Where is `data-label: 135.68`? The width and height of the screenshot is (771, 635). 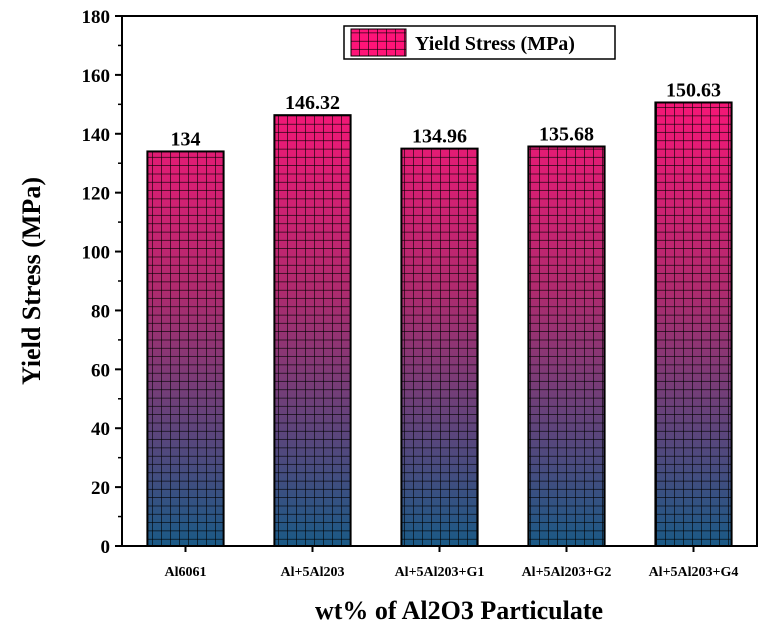
data-label: 135.68 is located at coordinates (566, 134).